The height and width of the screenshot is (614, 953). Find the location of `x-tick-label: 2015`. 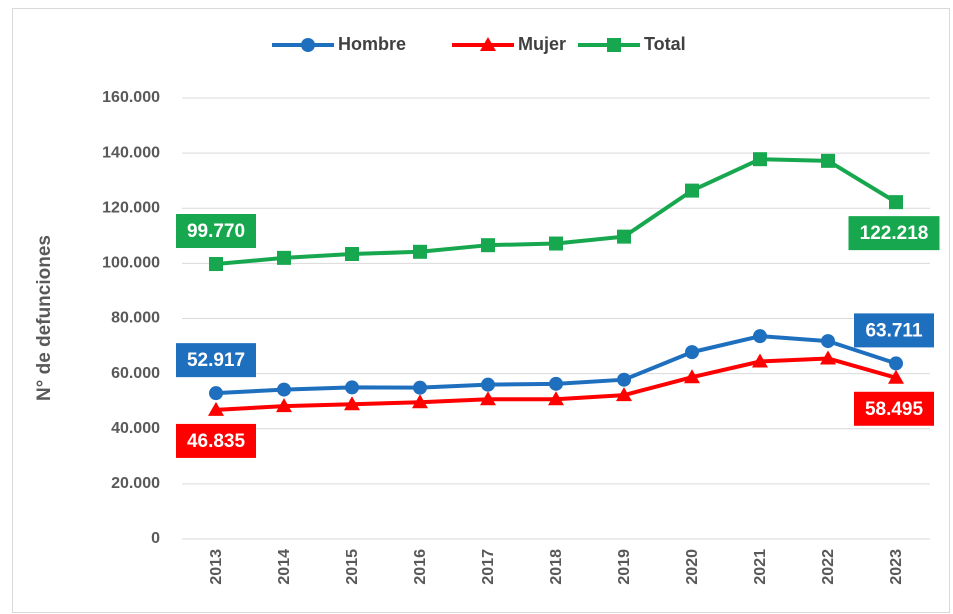

x-tick-label: 2015 is located at coordinates (352, 567).